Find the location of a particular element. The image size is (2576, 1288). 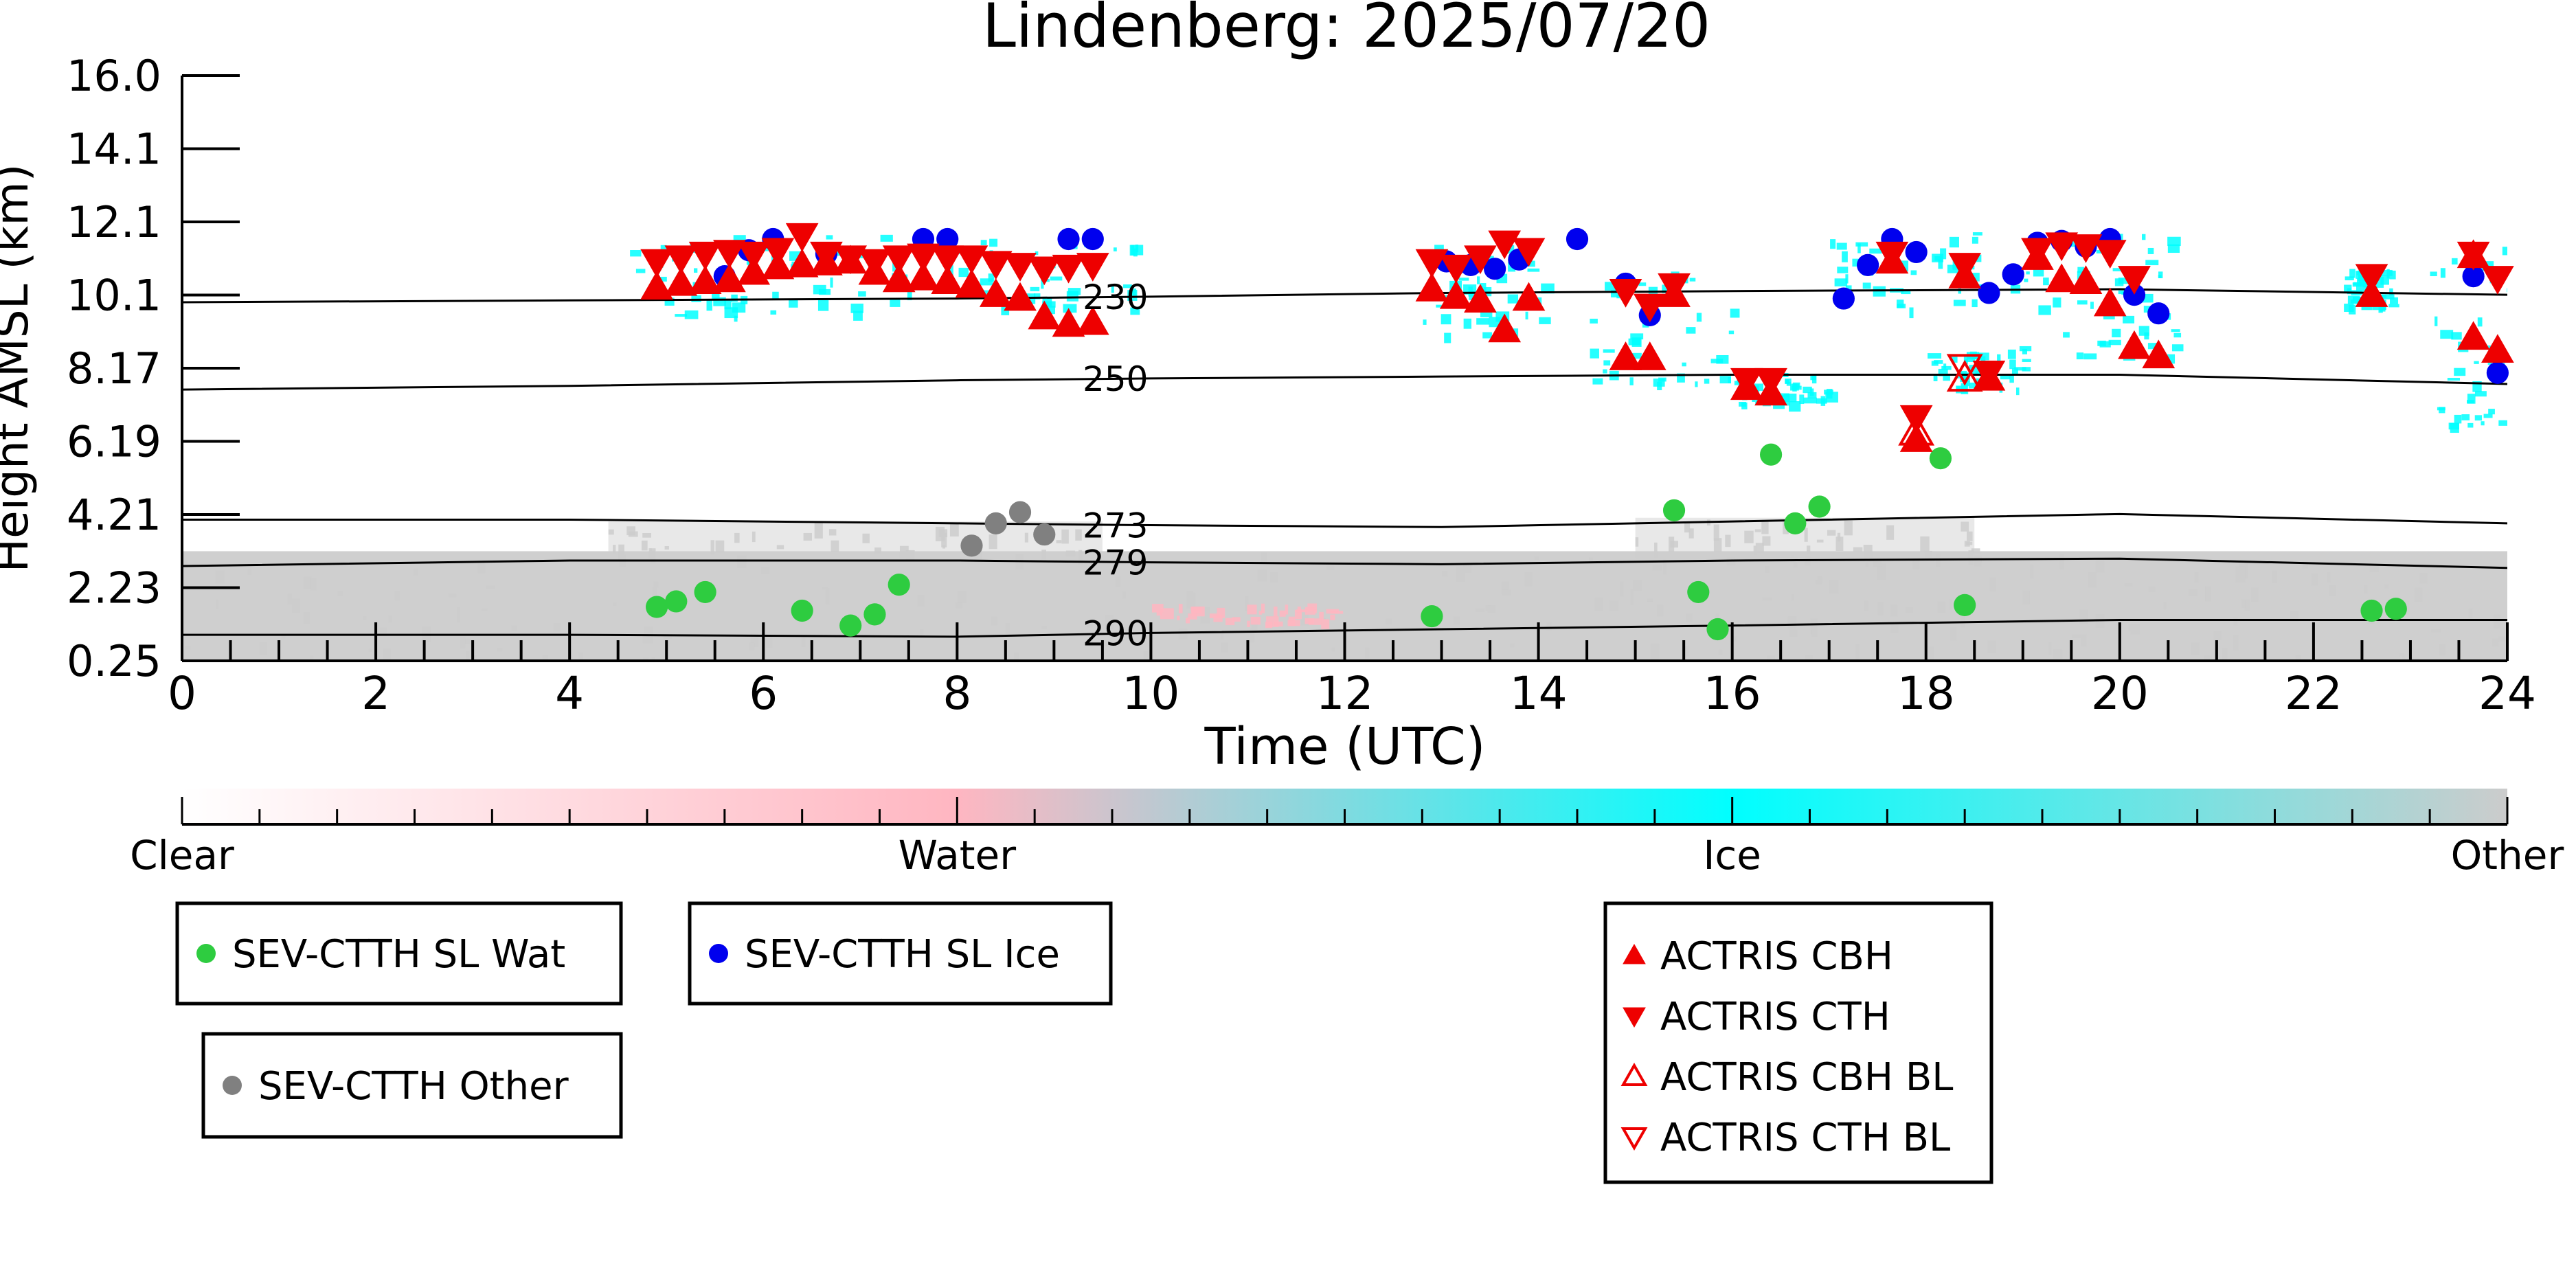

y-tick-label: 16.0 is located at coordinates (114, 76).